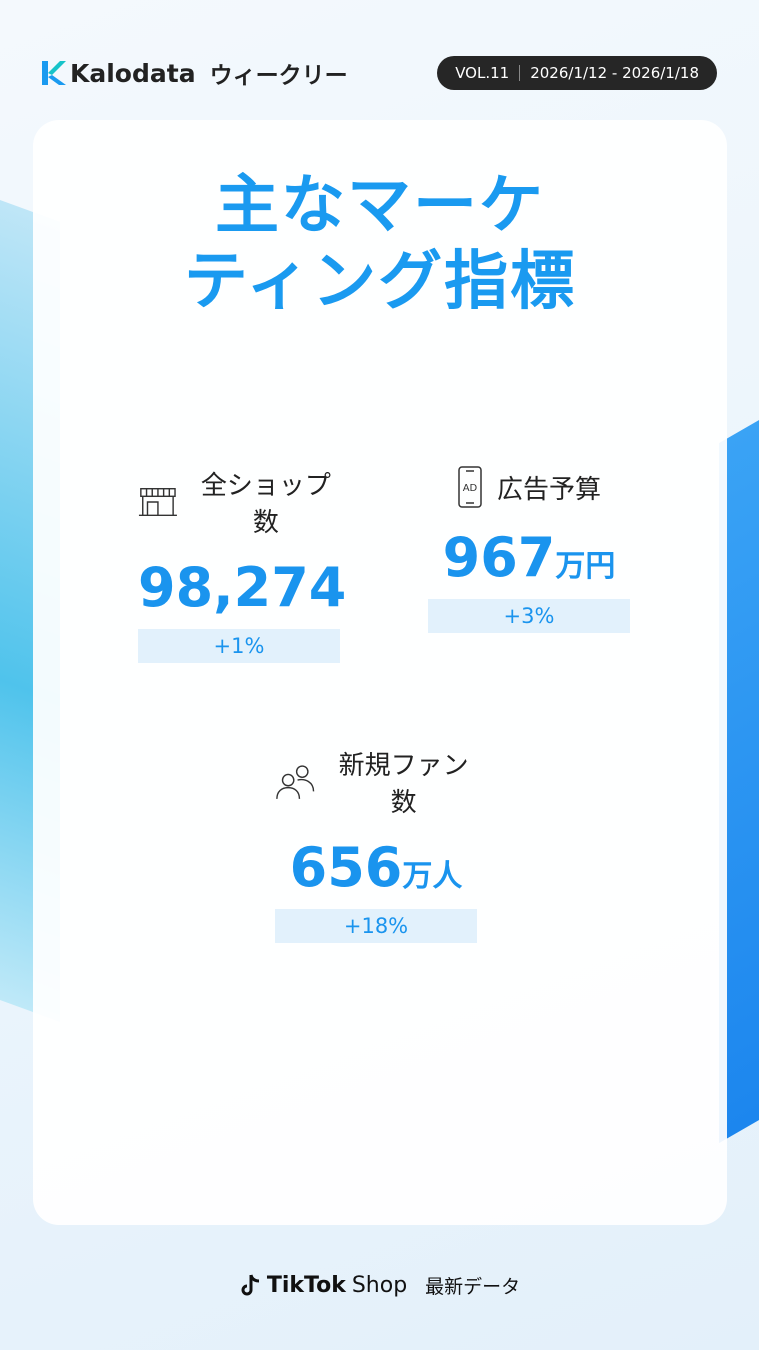 The image size is (759, 1350). I want to click on issue-badge: VOL.11 2026/1/12 - 2026/1/18, so click(577, 73).